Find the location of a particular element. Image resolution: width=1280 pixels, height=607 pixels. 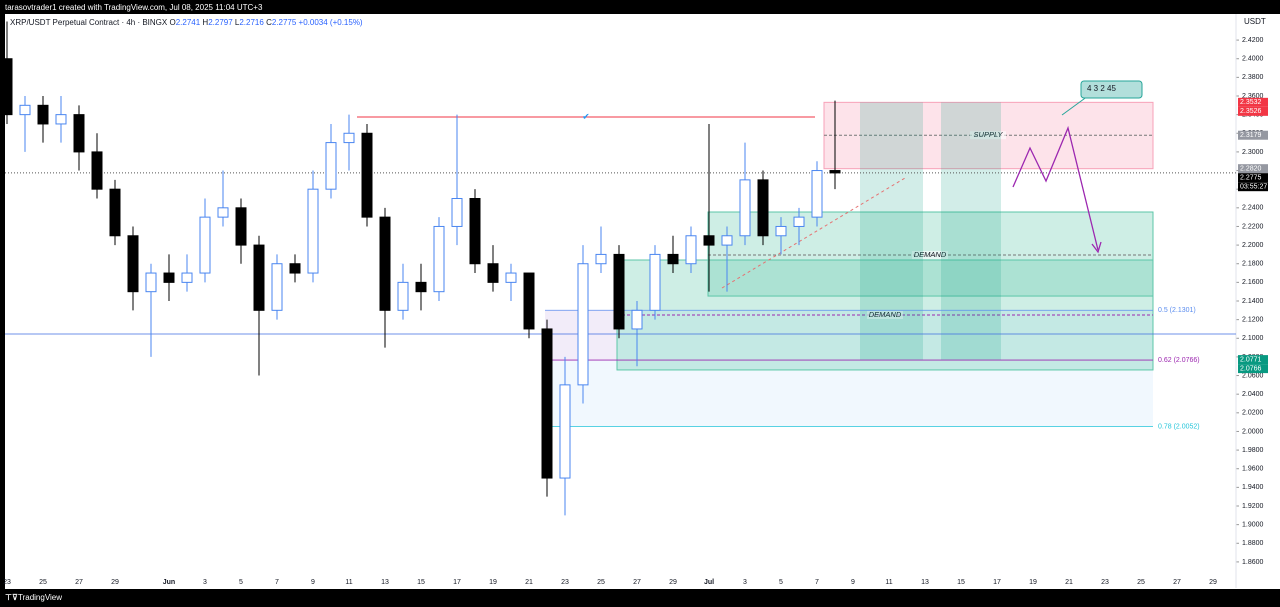

ohlc-value: 2.2797 is located at coordinates (220, 22).